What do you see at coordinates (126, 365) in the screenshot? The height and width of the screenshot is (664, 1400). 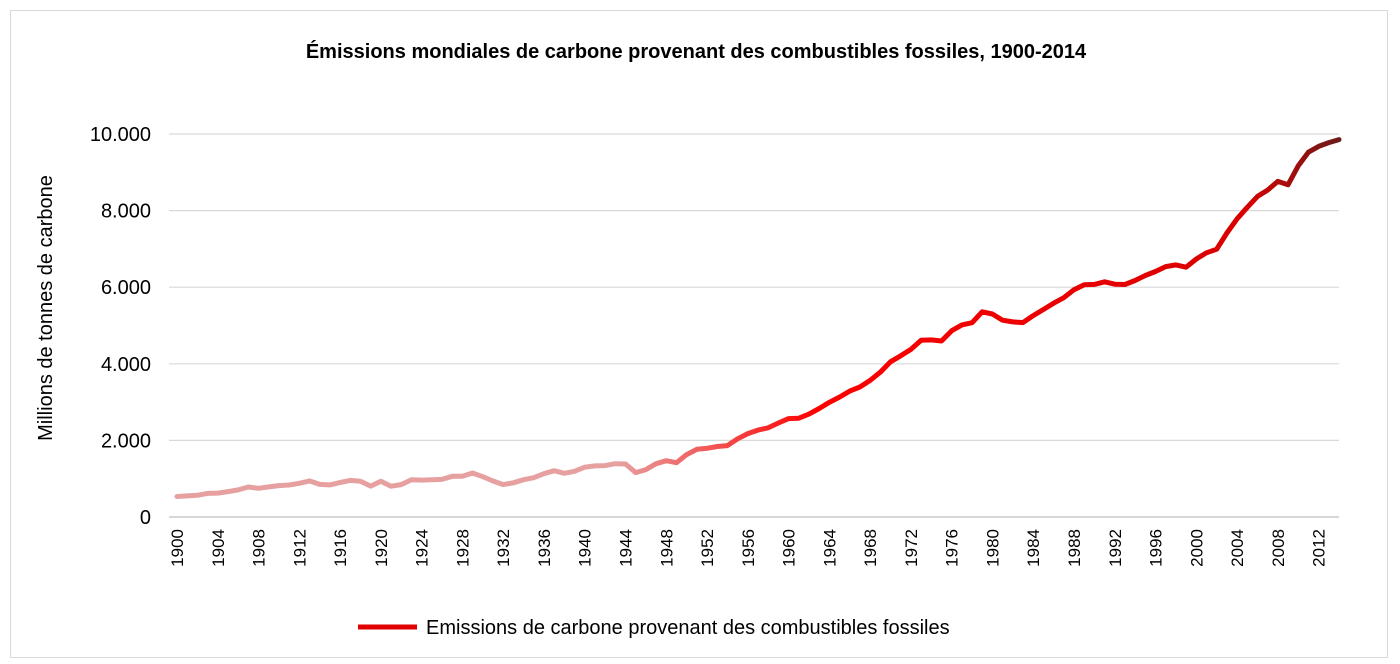 I see `y-tick-label: 4.000` at bounding box center [126, 365].